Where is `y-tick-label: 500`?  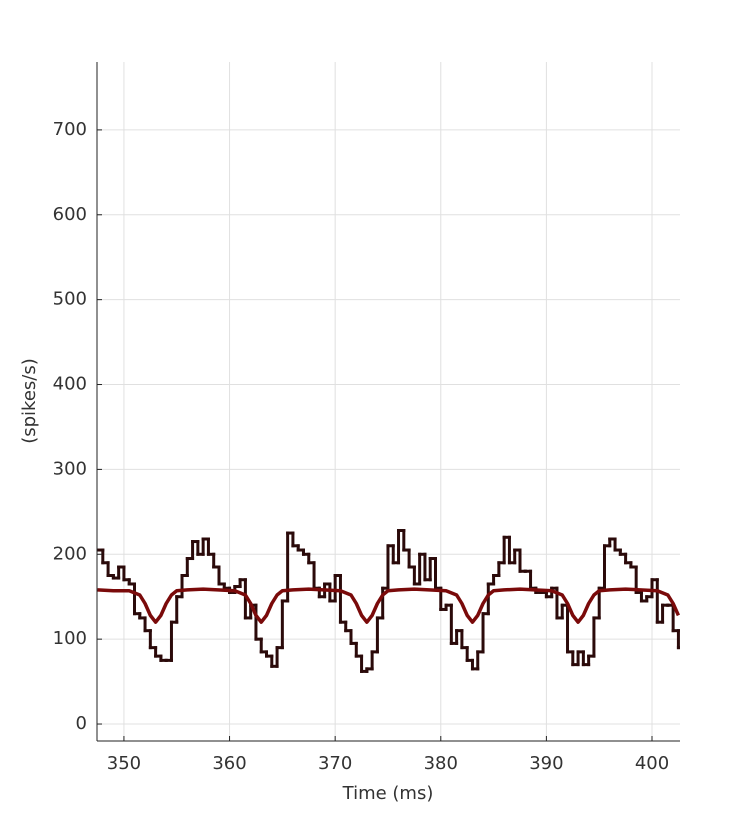
y-tick-label: 500 is located at coordinates (70, 299).